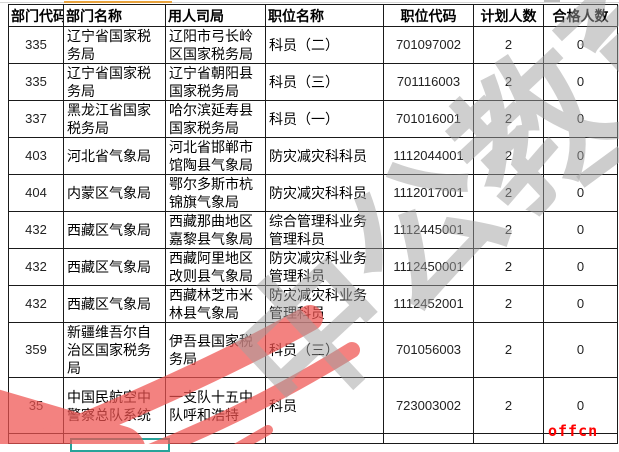 The width and height of the screenshot is (619, 452). I want to click on cell-dept-code: 404, so click(36, 193).